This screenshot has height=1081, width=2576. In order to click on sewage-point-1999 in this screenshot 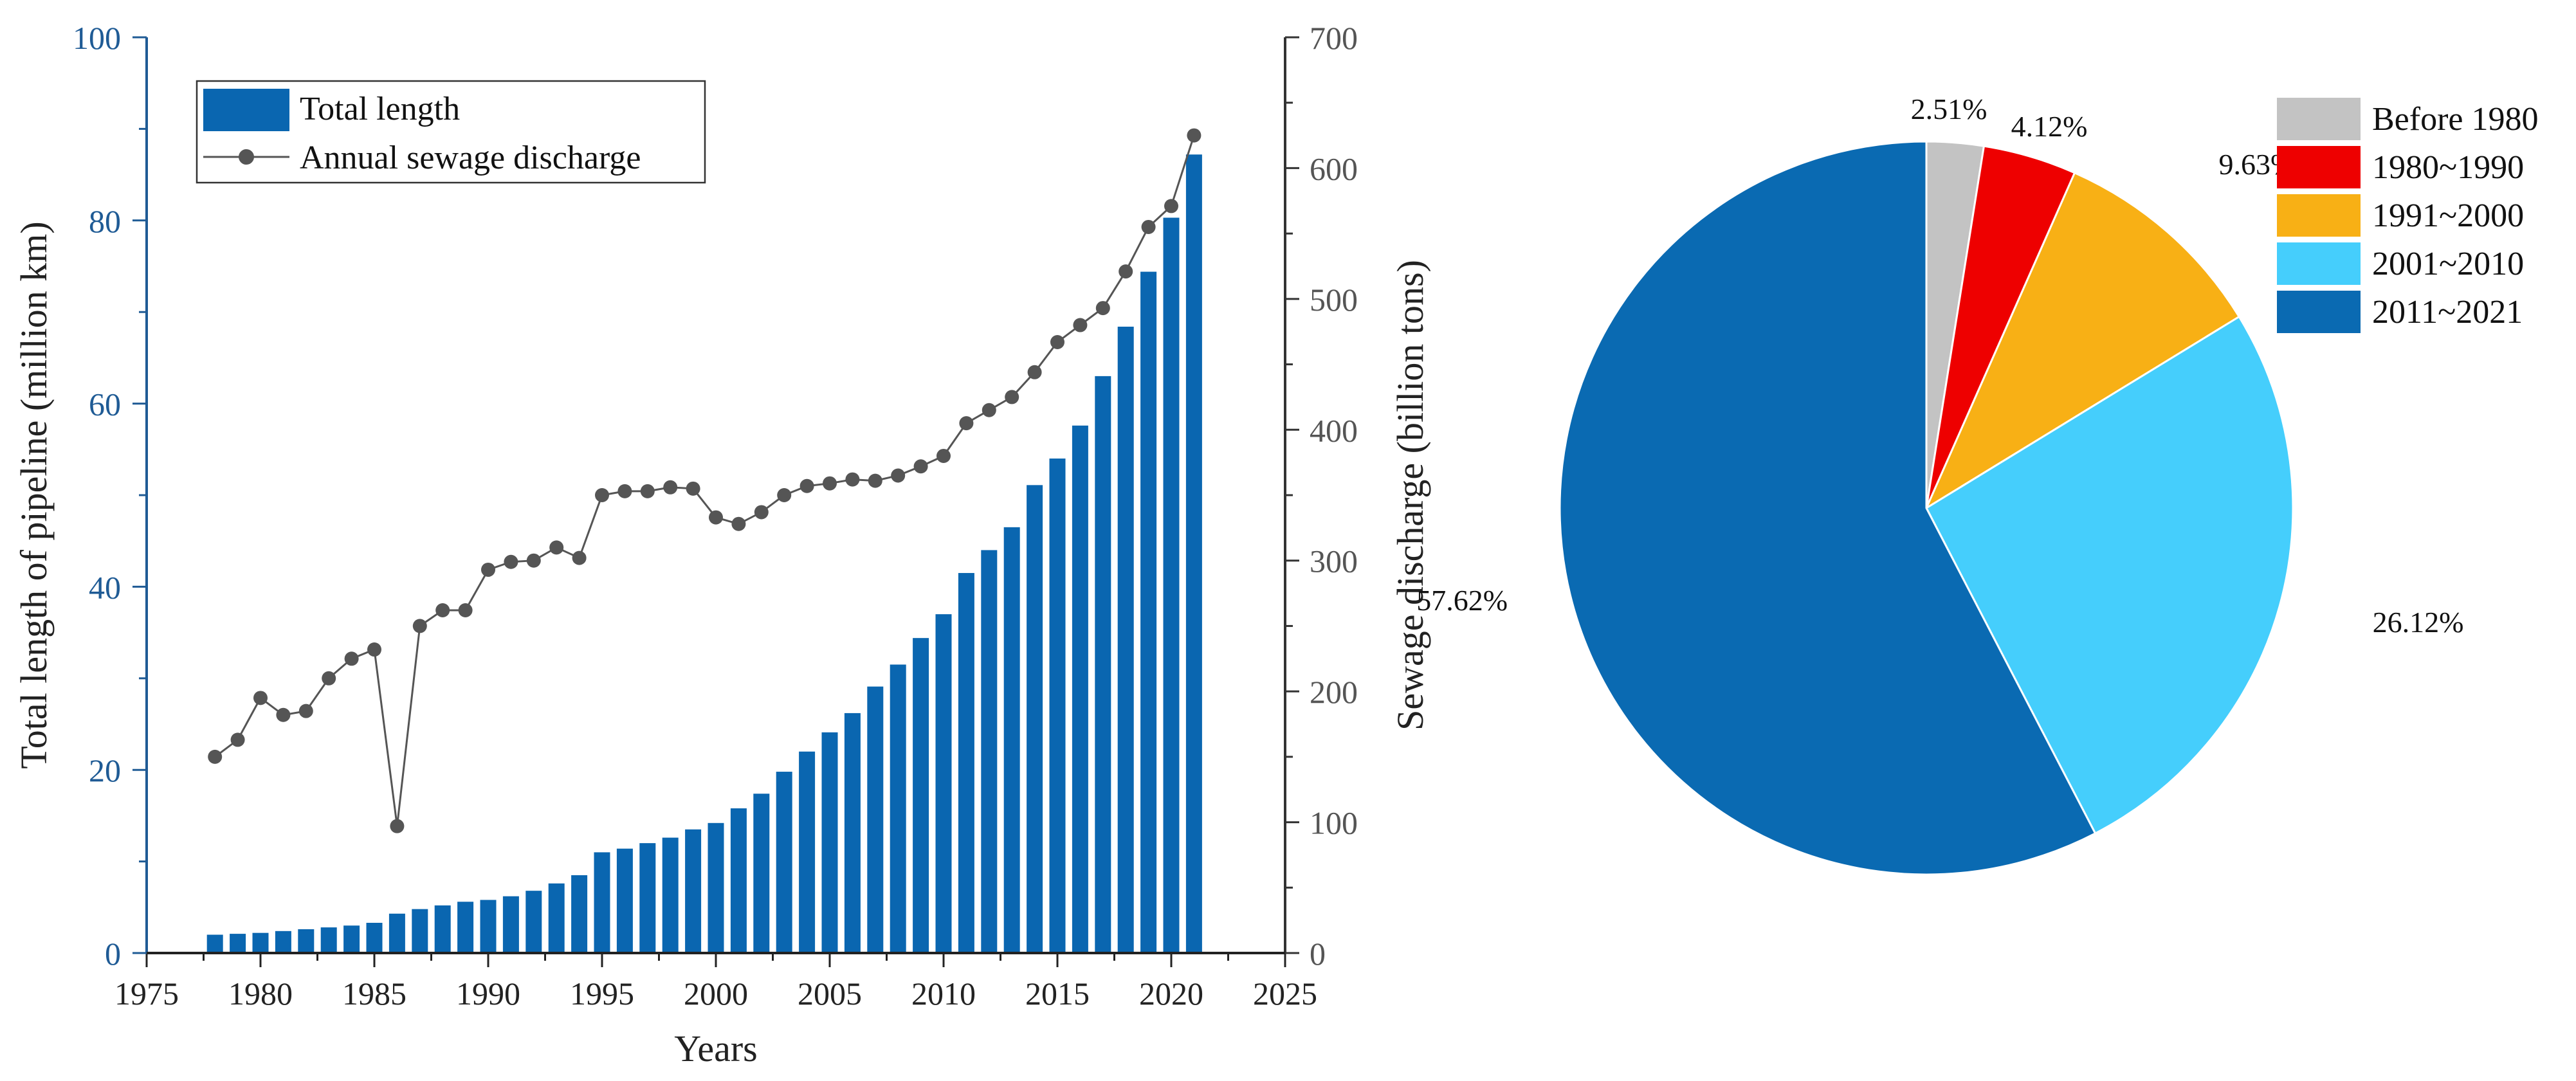, I will do `click(693, 488)`.